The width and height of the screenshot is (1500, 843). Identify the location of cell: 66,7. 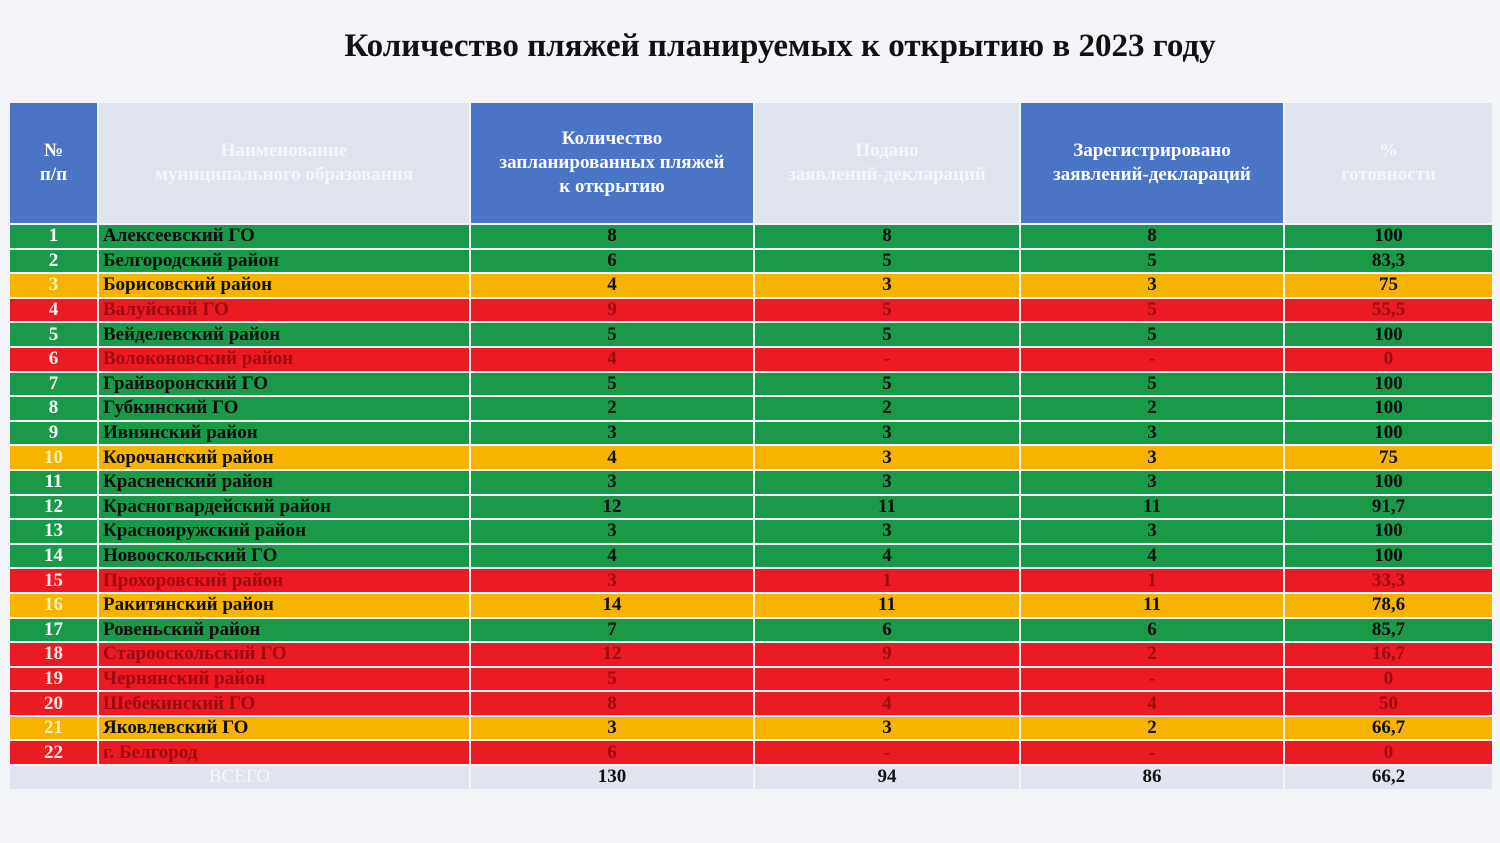
(1388, 728).